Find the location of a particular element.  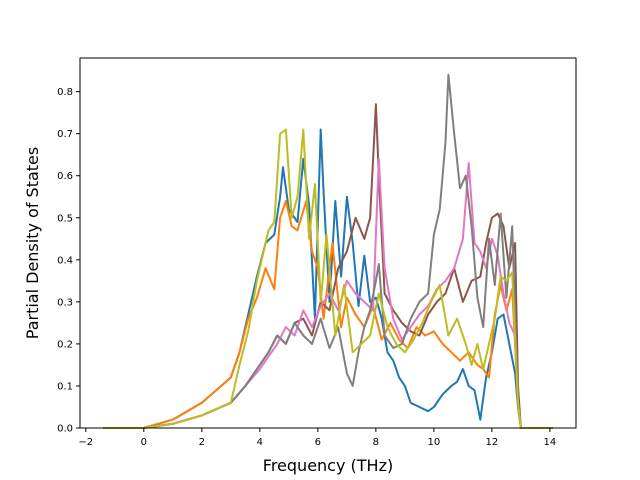

x-tick-label: 0 is located at coordinates (144, 442).